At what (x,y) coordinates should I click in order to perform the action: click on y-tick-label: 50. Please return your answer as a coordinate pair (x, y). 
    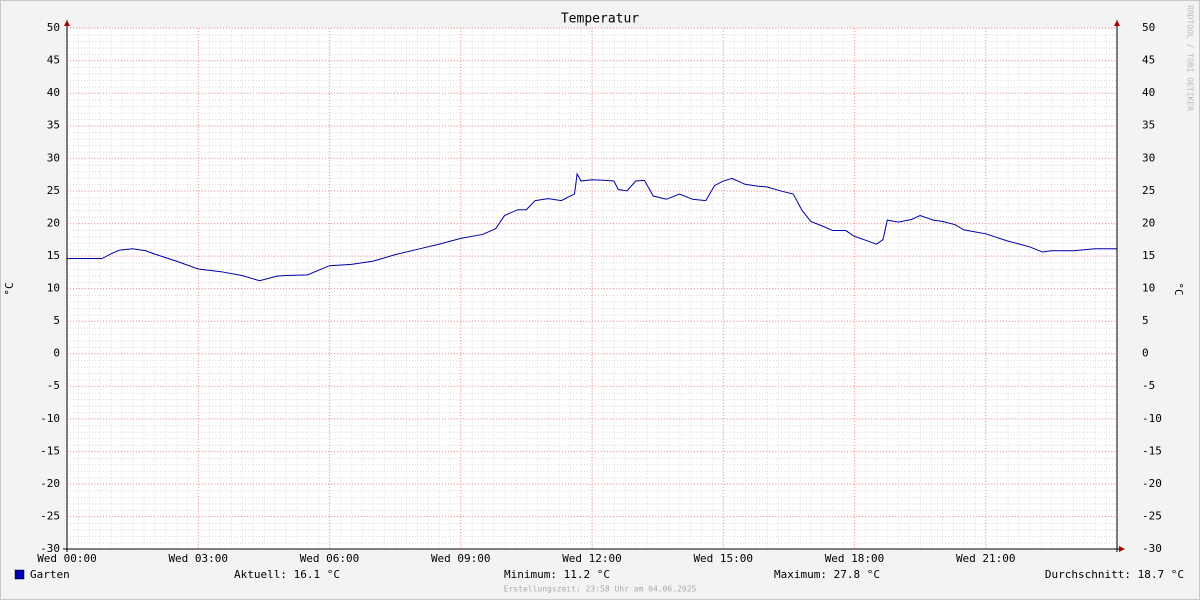
    Looking at the image, I should click on (53, 27).